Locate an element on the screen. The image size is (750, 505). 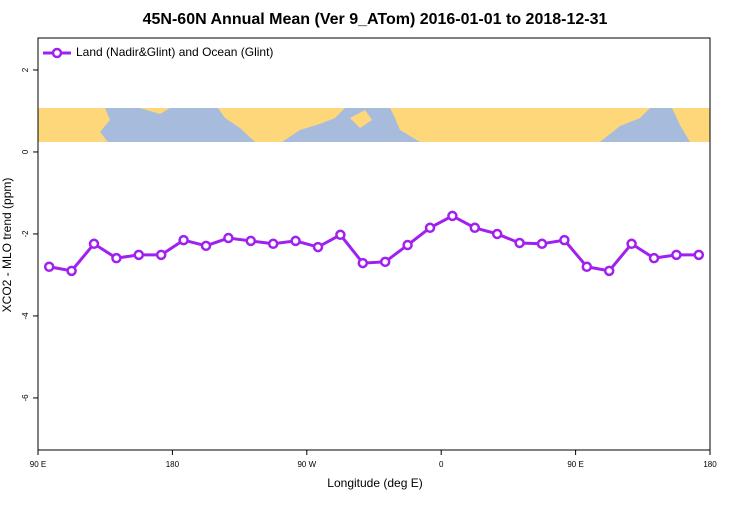
y-tick-label: 2 is located at coordinates (25, 69).